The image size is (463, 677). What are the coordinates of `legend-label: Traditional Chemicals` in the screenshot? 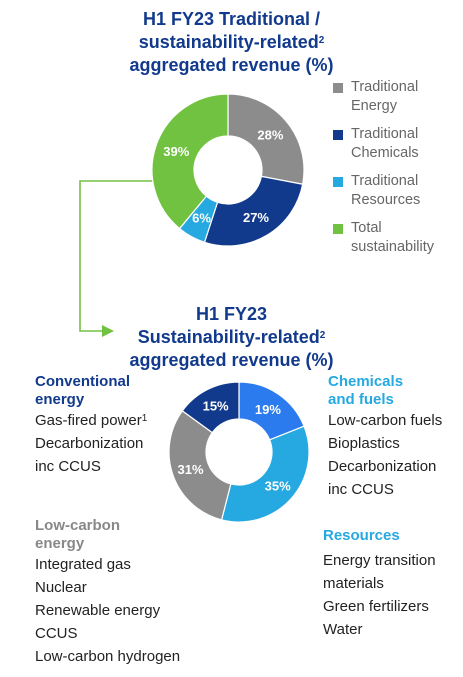 It's located at (385, 143).